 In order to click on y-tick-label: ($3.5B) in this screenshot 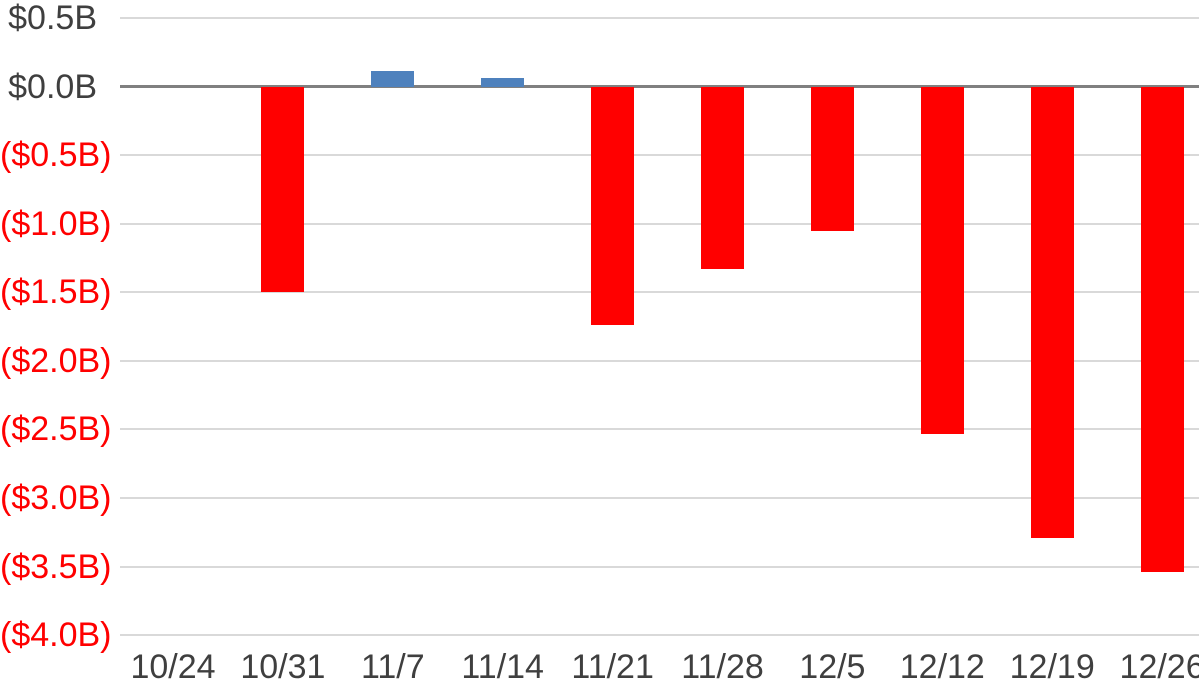, I will do `click(56, 566)`.